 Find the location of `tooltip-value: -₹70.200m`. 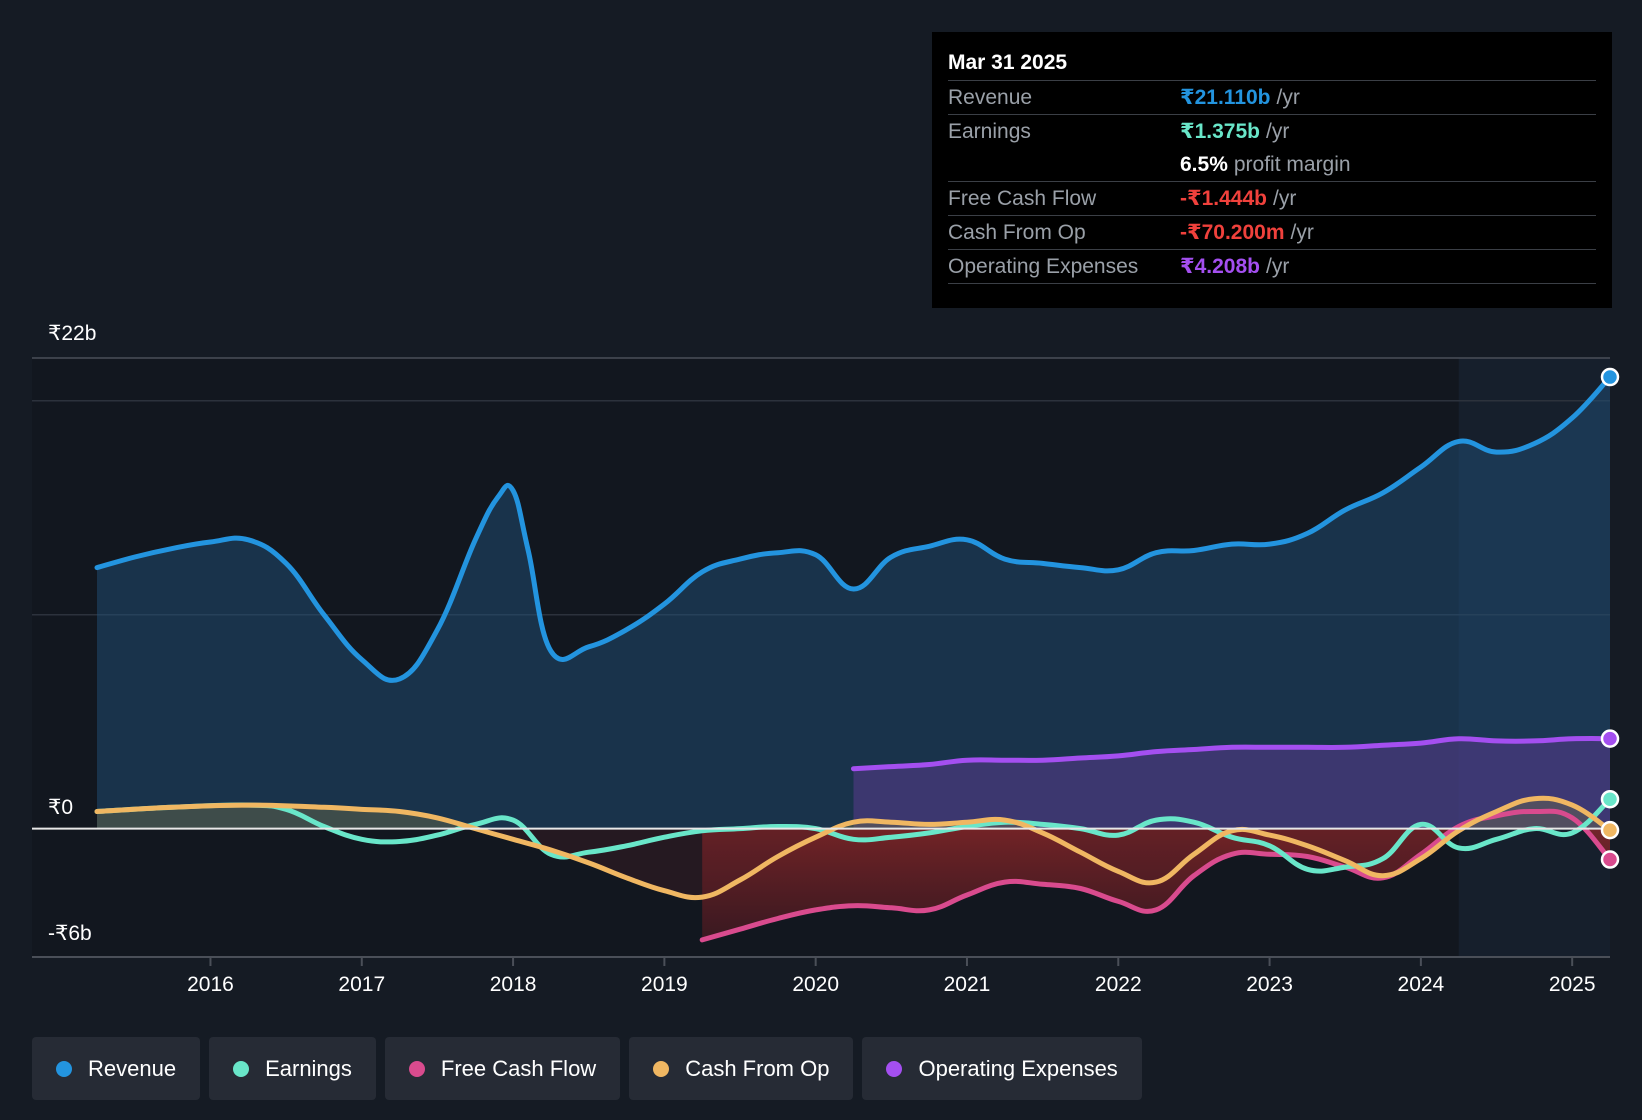

tooltip-value: -₹70.200m is located at coordinates (1232, 232).